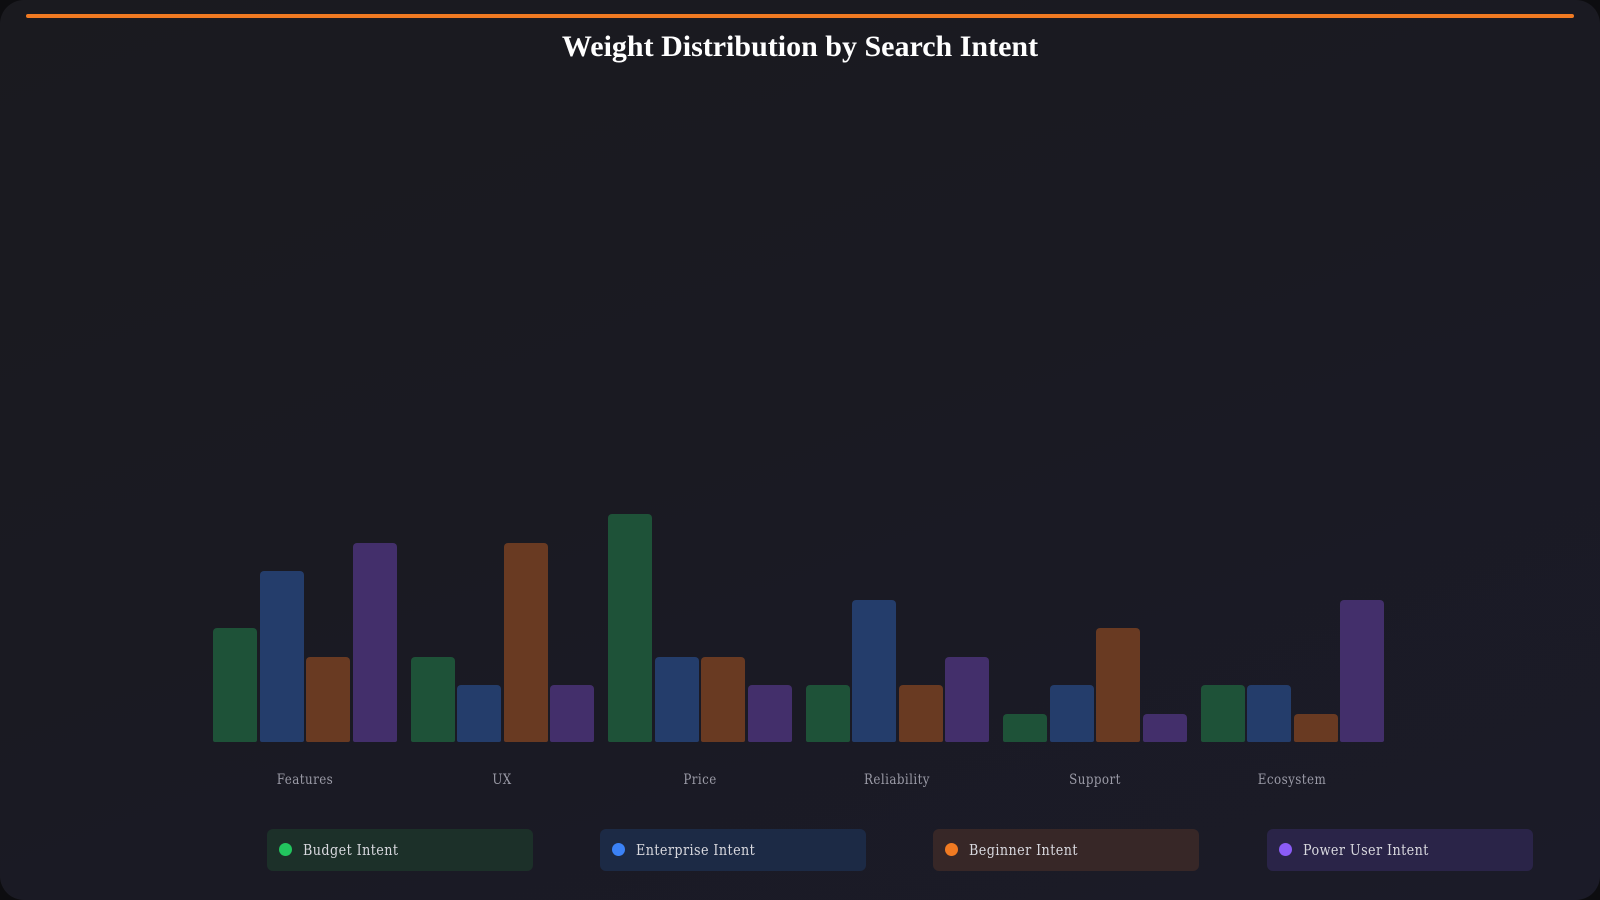 The width and height of the screenshot is (1600, 900). I want to click on legend-item-enterprise-intent: Enterprise Intent, so click(733, 850).